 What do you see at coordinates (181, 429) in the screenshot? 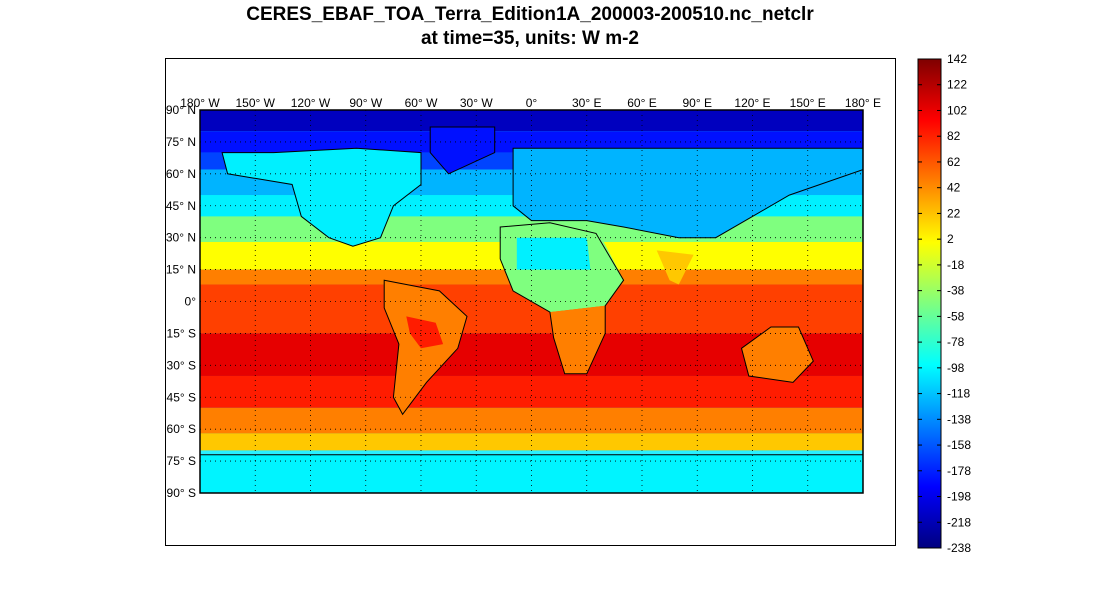
I see `latitude-label: 60° S` at bounding box center [181, 429].